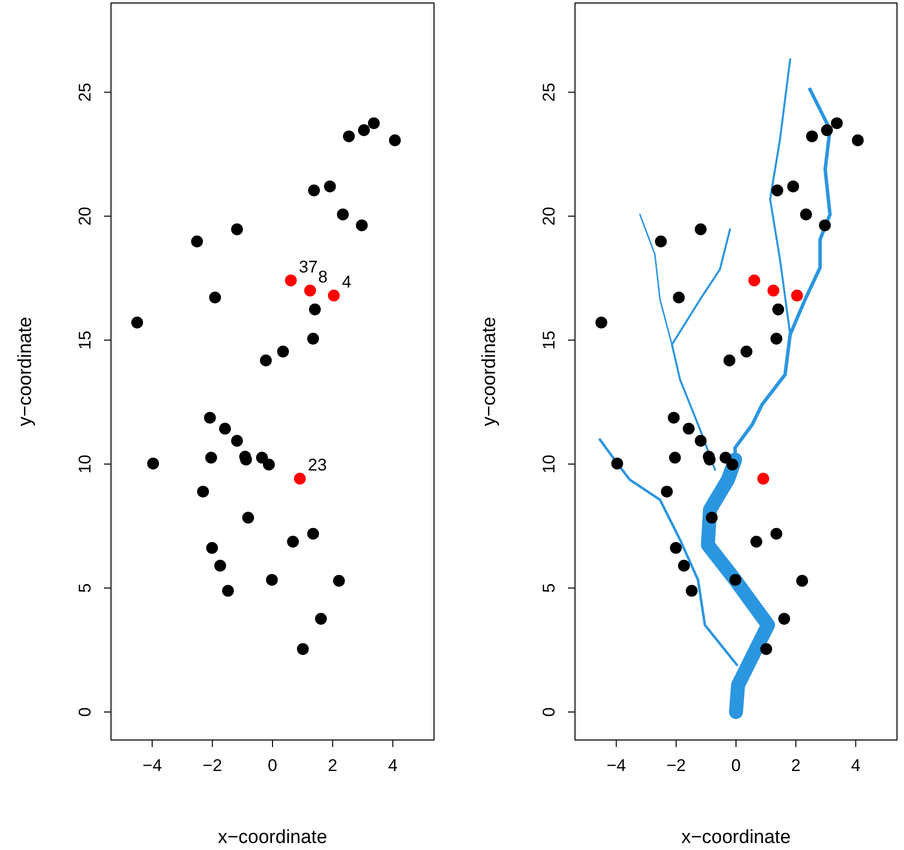 Image resolution: width=904 pixels, height=850 pixels. What do you see at coordinates (317, 465) in the screenshot?
I see `annotation: 23` at bounding box center [317, 465].